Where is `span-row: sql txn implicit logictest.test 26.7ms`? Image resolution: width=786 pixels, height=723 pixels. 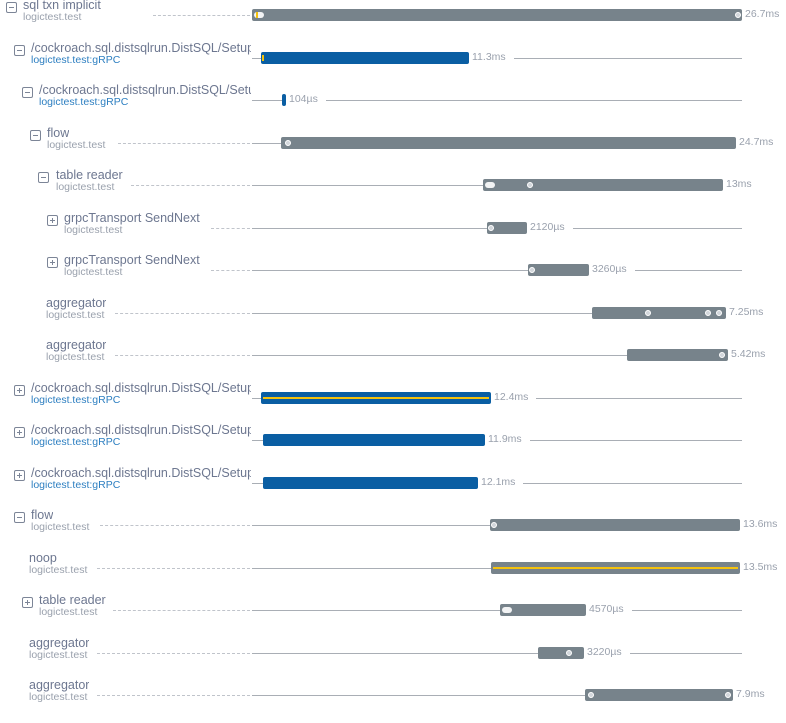 span-row: sql txn implicit logictest.test 26.7ms is located at coordinates (393, 21).